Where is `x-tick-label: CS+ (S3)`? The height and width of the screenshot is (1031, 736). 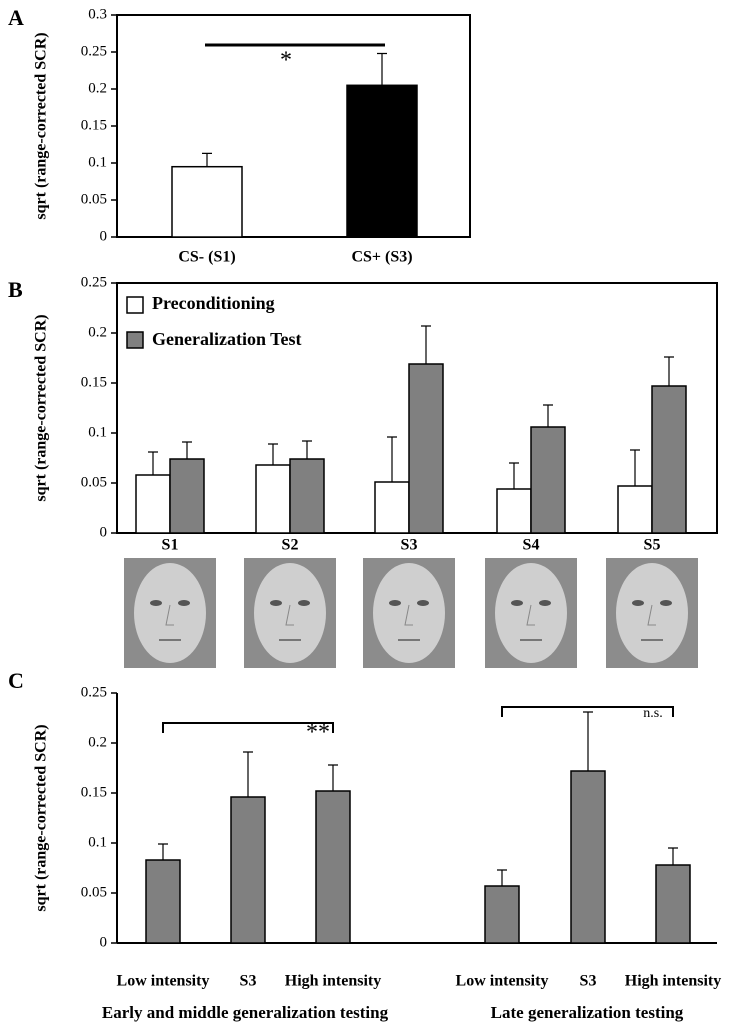 x-tick-label: CS+ (S3) is located at coordinates (381, 257).